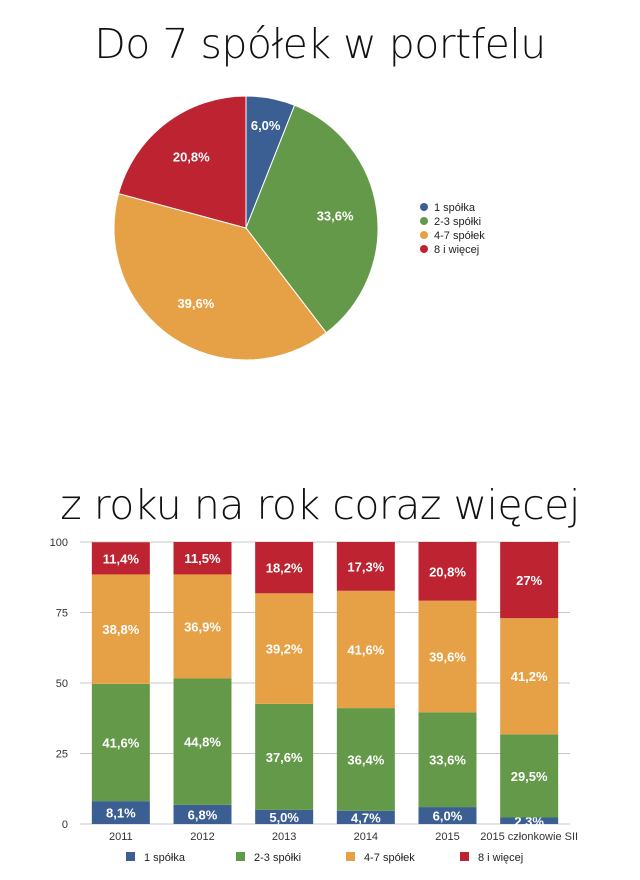 The width and height of the screenshot is (640, 880). I want to click on bar-data-label: 11,4%, so click(121, 558).